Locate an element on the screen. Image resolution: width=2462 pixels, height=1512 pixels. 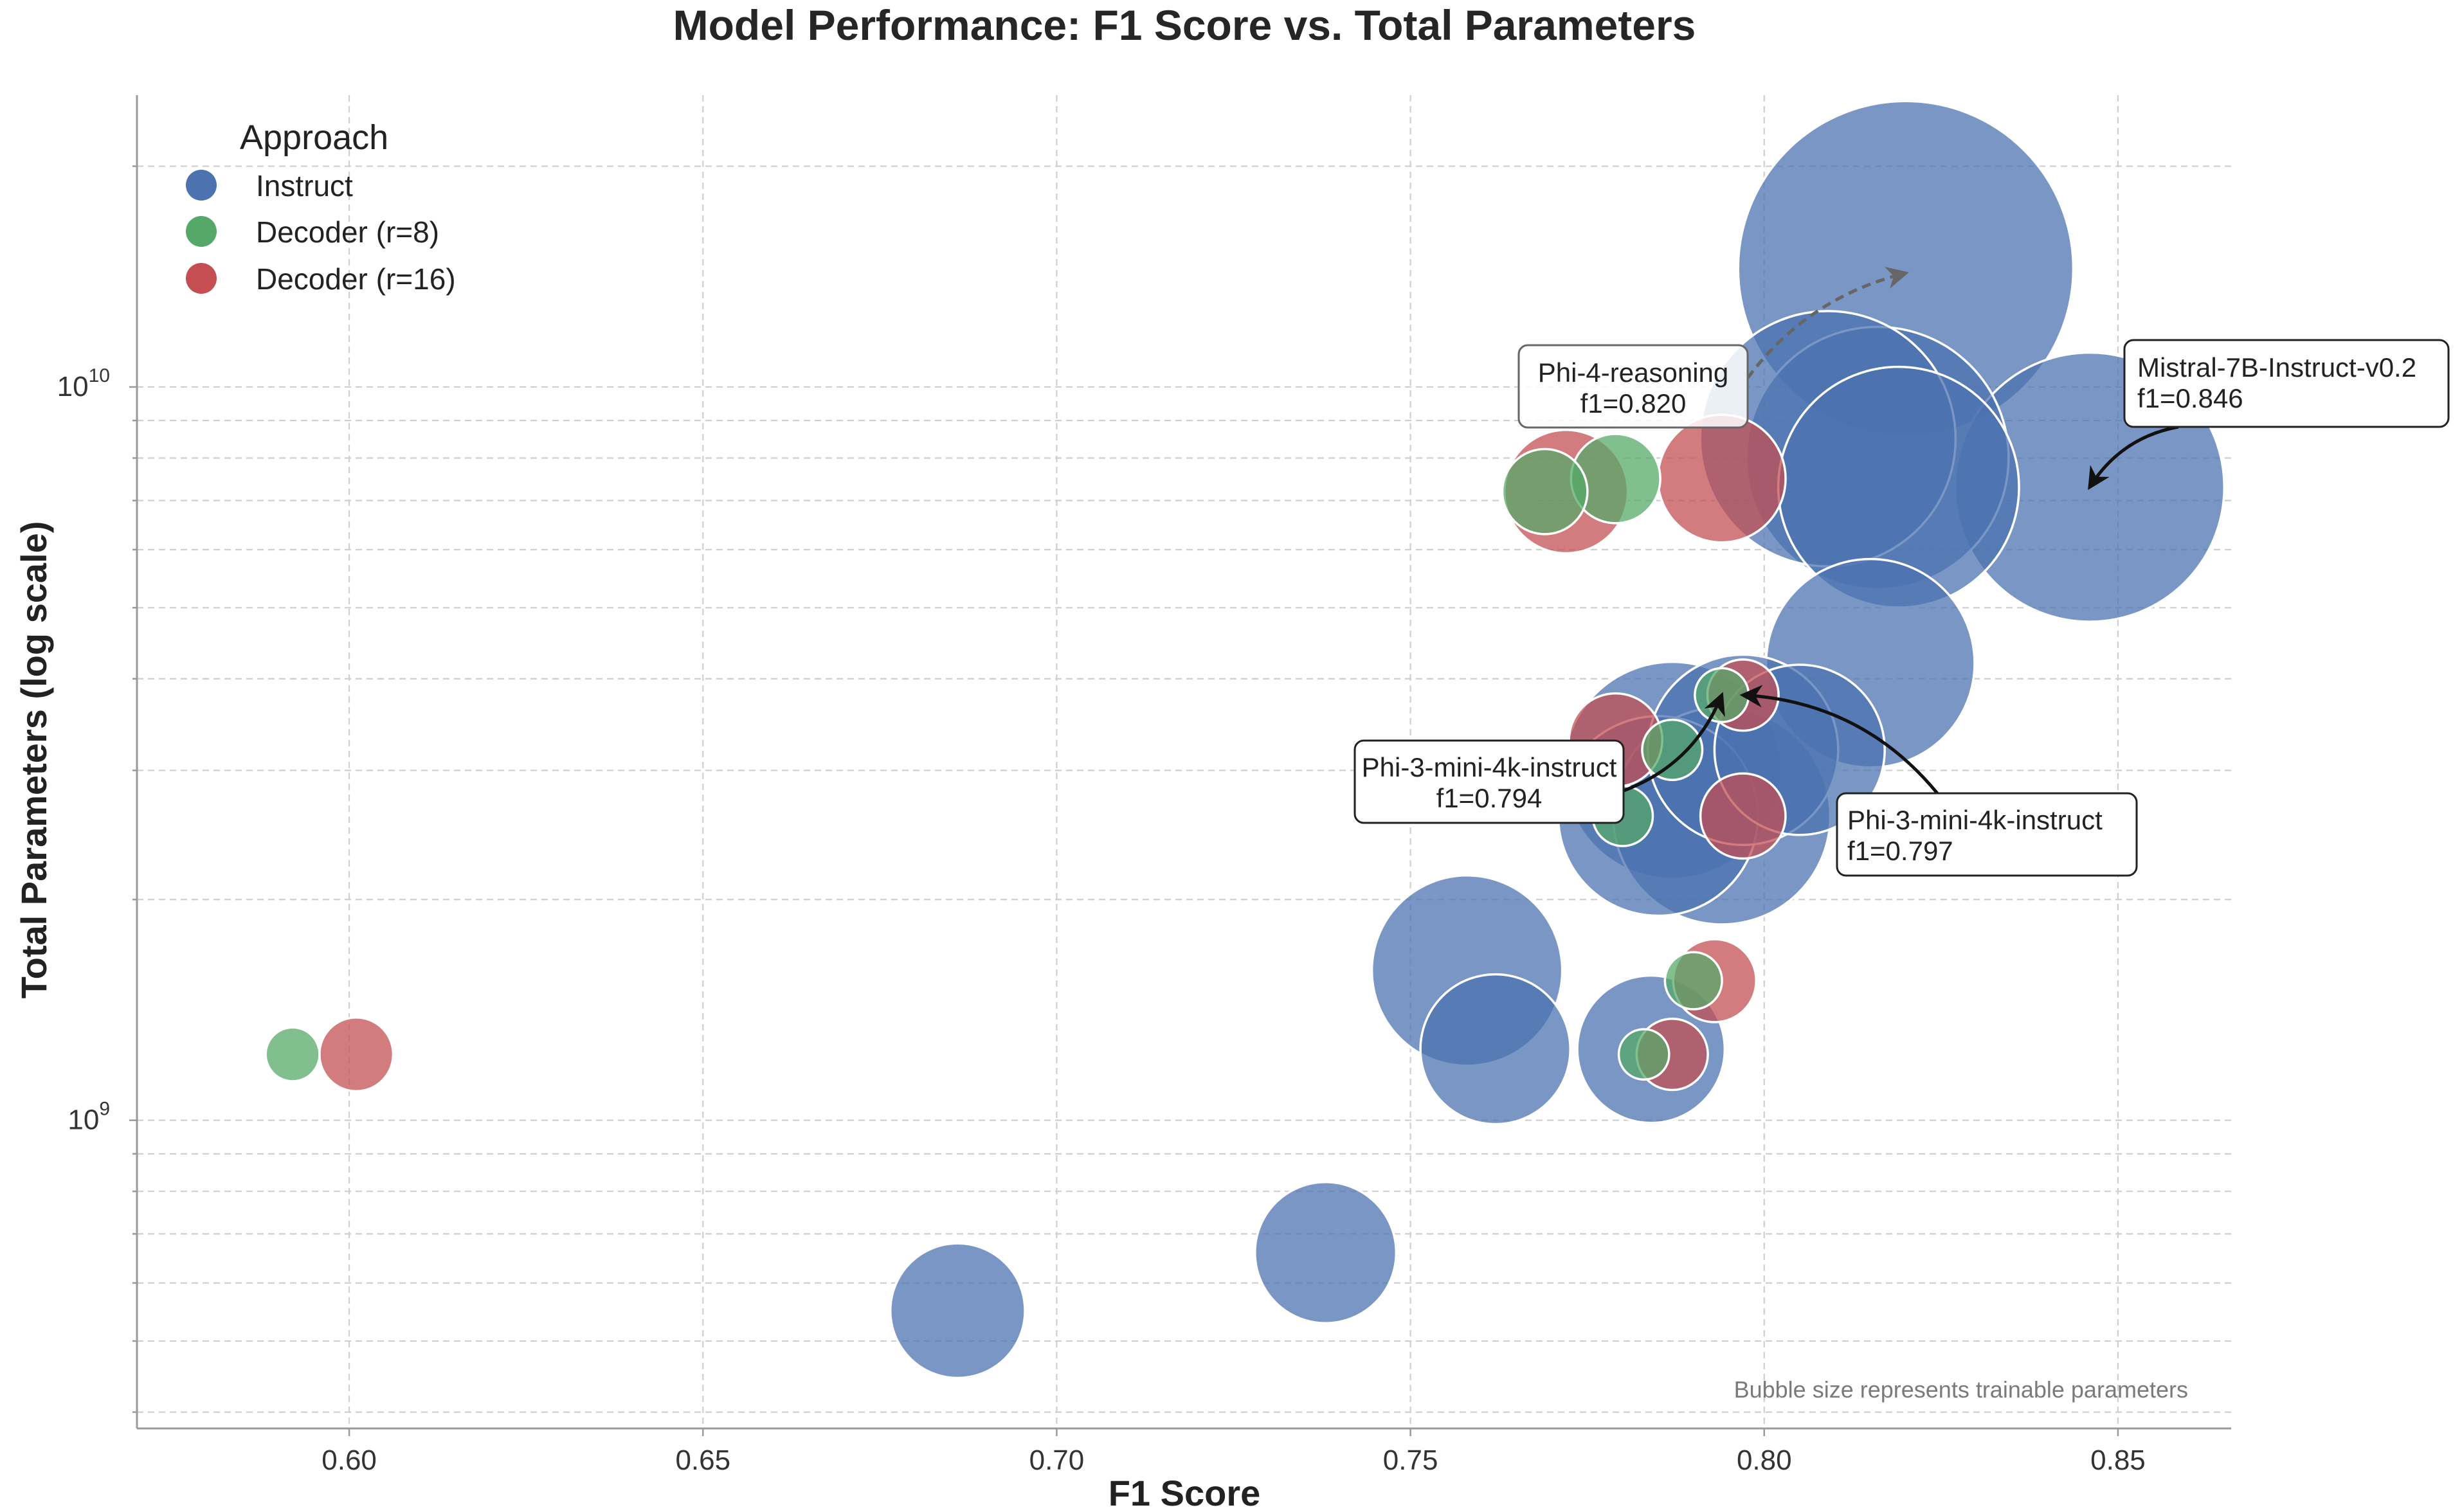
annotation-f1-value: f1=0.797 is located at coordinates (1900, 851).